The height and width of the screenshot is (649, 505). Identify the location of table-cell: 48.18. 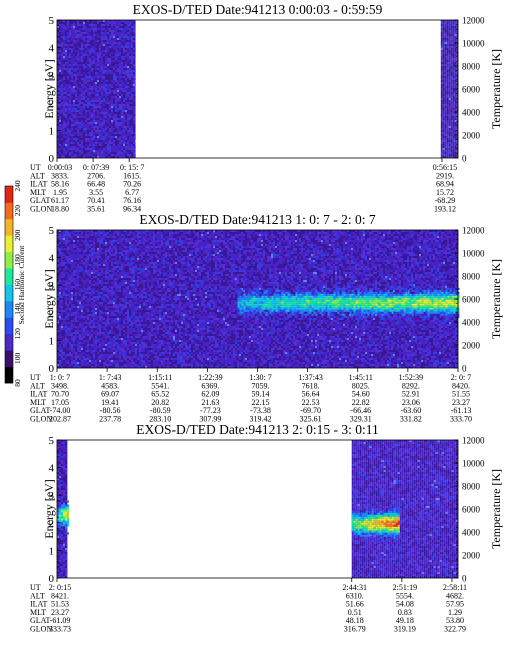
(355, 620).